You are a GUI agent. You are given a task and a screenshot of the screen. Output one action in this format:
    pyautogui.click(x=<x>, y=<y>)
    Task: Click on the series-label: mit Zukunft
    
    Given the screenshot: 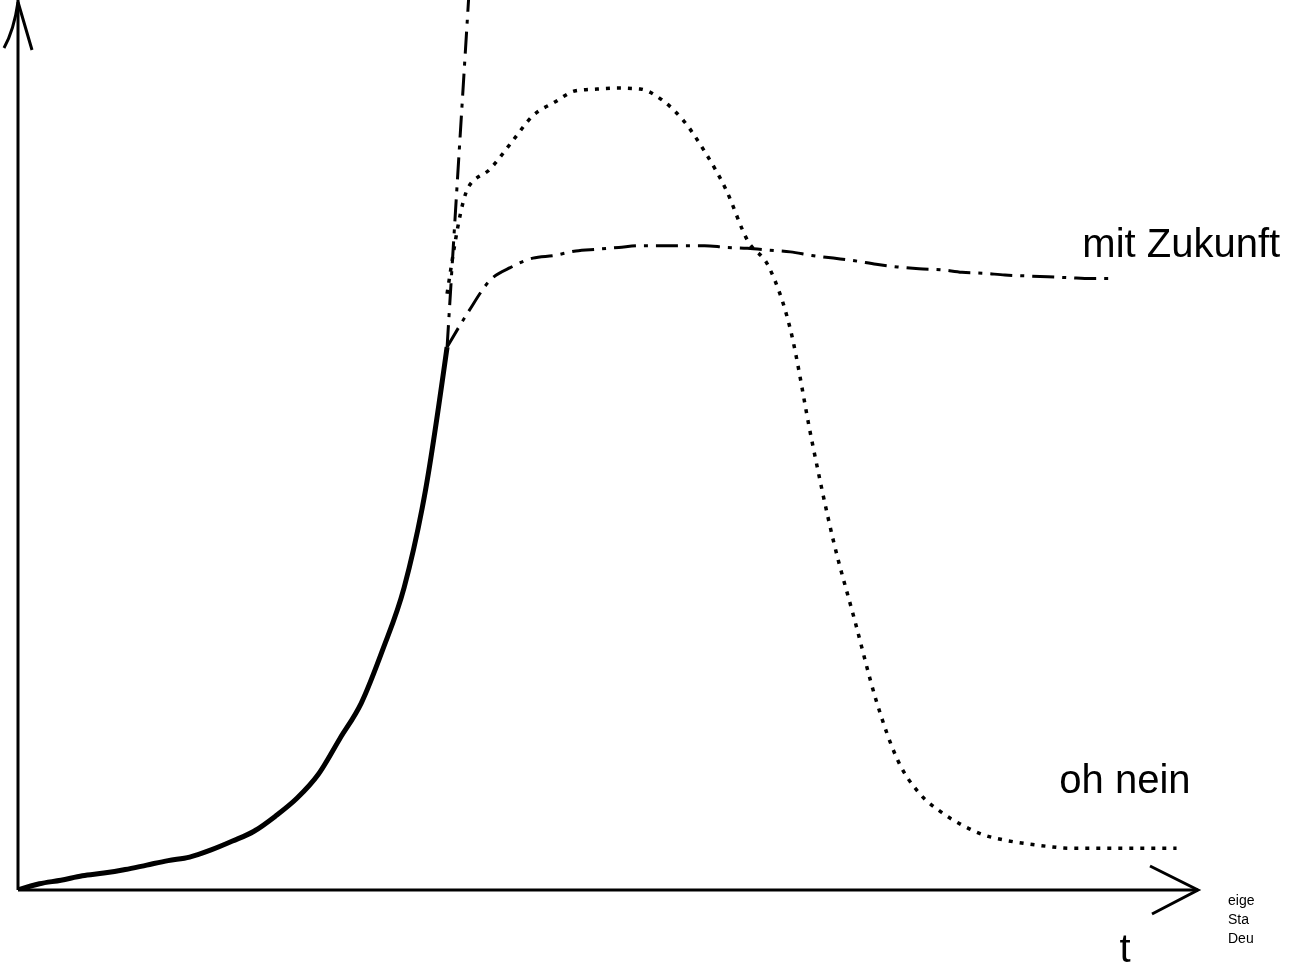 What is the action you would take?
    pyautogui.click(x=1181, y=242)
    